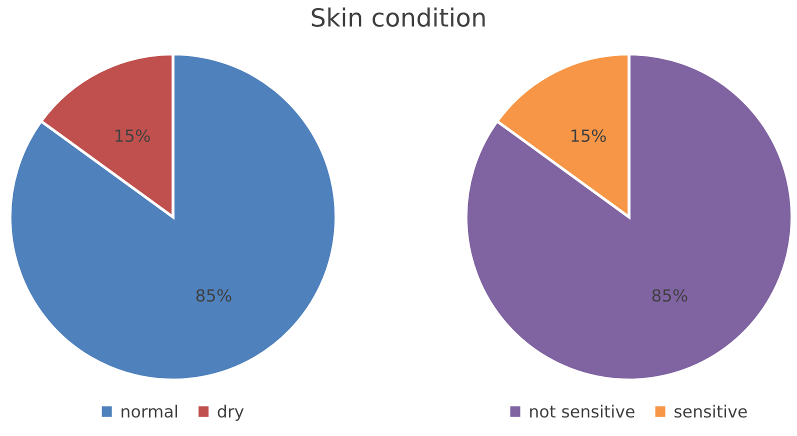 This screenshot has width=797, height=436. What do you see at coordinates (149, 411) in the screenshot?
I see `legend-label: normal` at bounding box center [149, 411].